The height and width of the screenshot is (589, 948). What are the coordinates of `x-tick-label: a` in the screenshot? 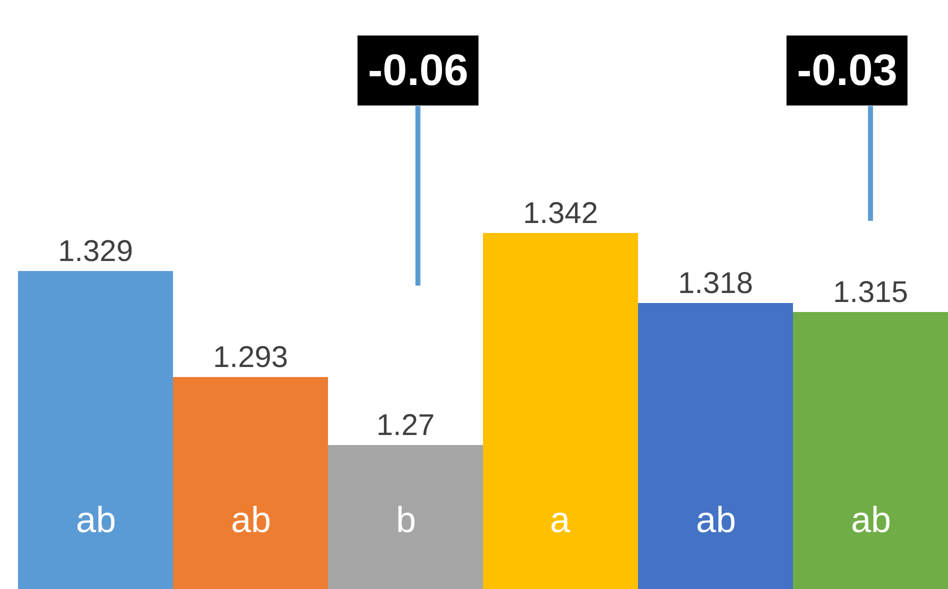 It's located at (560, 519).